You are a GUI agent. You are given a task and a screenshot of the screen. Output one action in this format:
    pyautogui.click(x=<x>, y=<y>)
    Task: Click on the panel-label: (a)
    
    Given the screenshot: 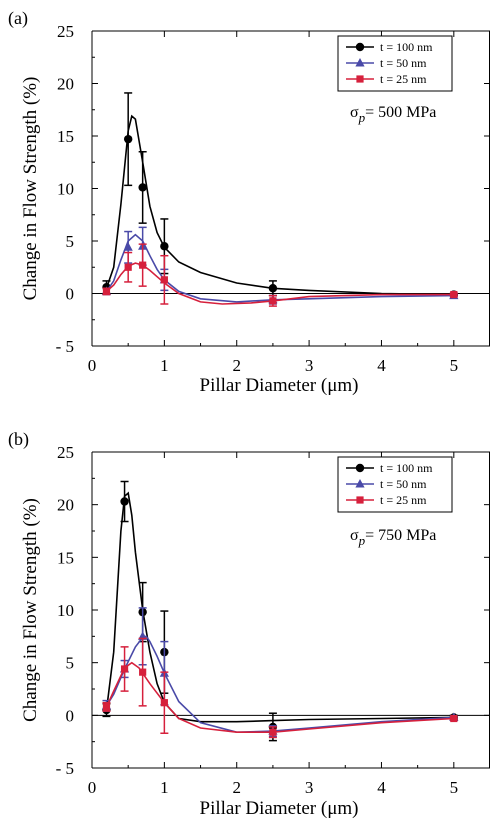 What is the action you would take?
    pyautogui.click(x=18, y=18)
    